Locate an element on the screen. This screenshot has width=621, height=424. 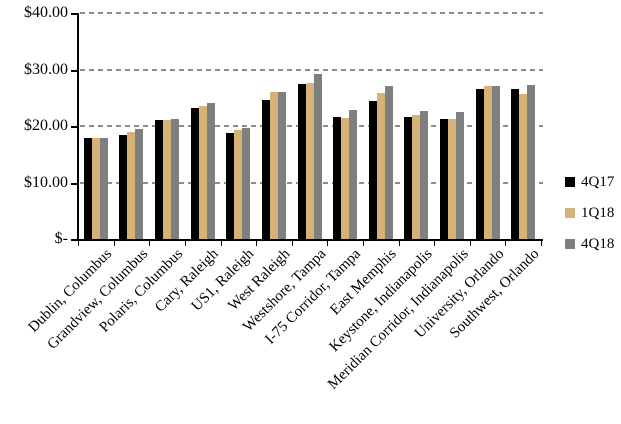
legend-item: 1Q18 is located at coordinates (589, 213).